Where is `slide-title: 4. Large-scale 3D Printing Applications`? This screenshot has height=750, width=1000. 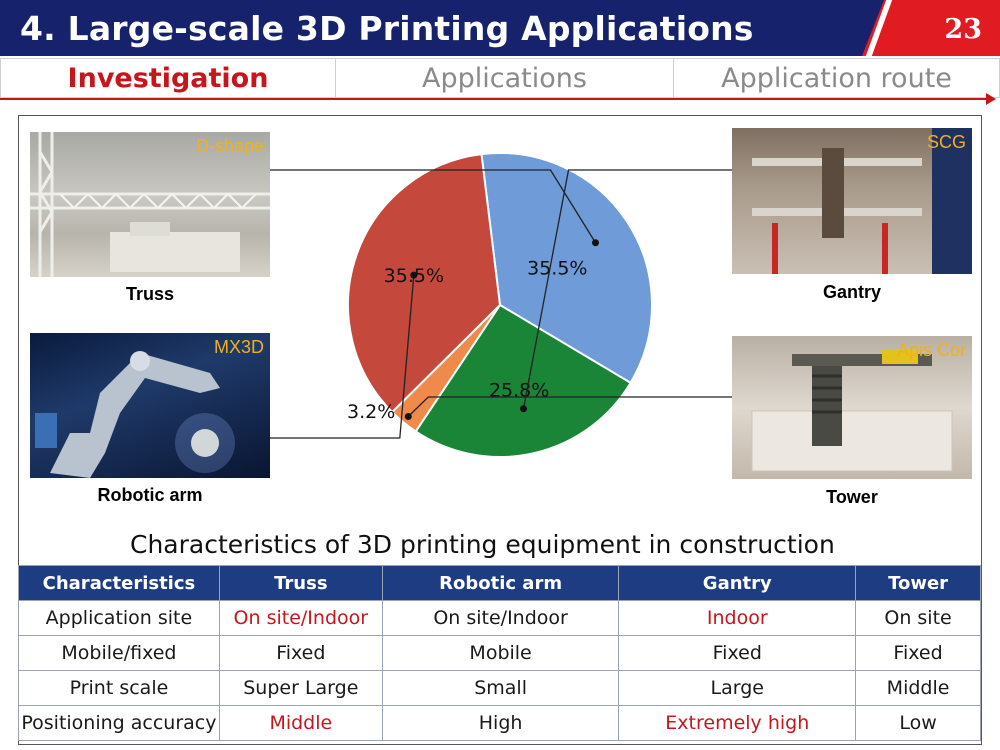
slide-title: 4. Large-scale 3D Printing Applications is located at coordinates (387, 28).